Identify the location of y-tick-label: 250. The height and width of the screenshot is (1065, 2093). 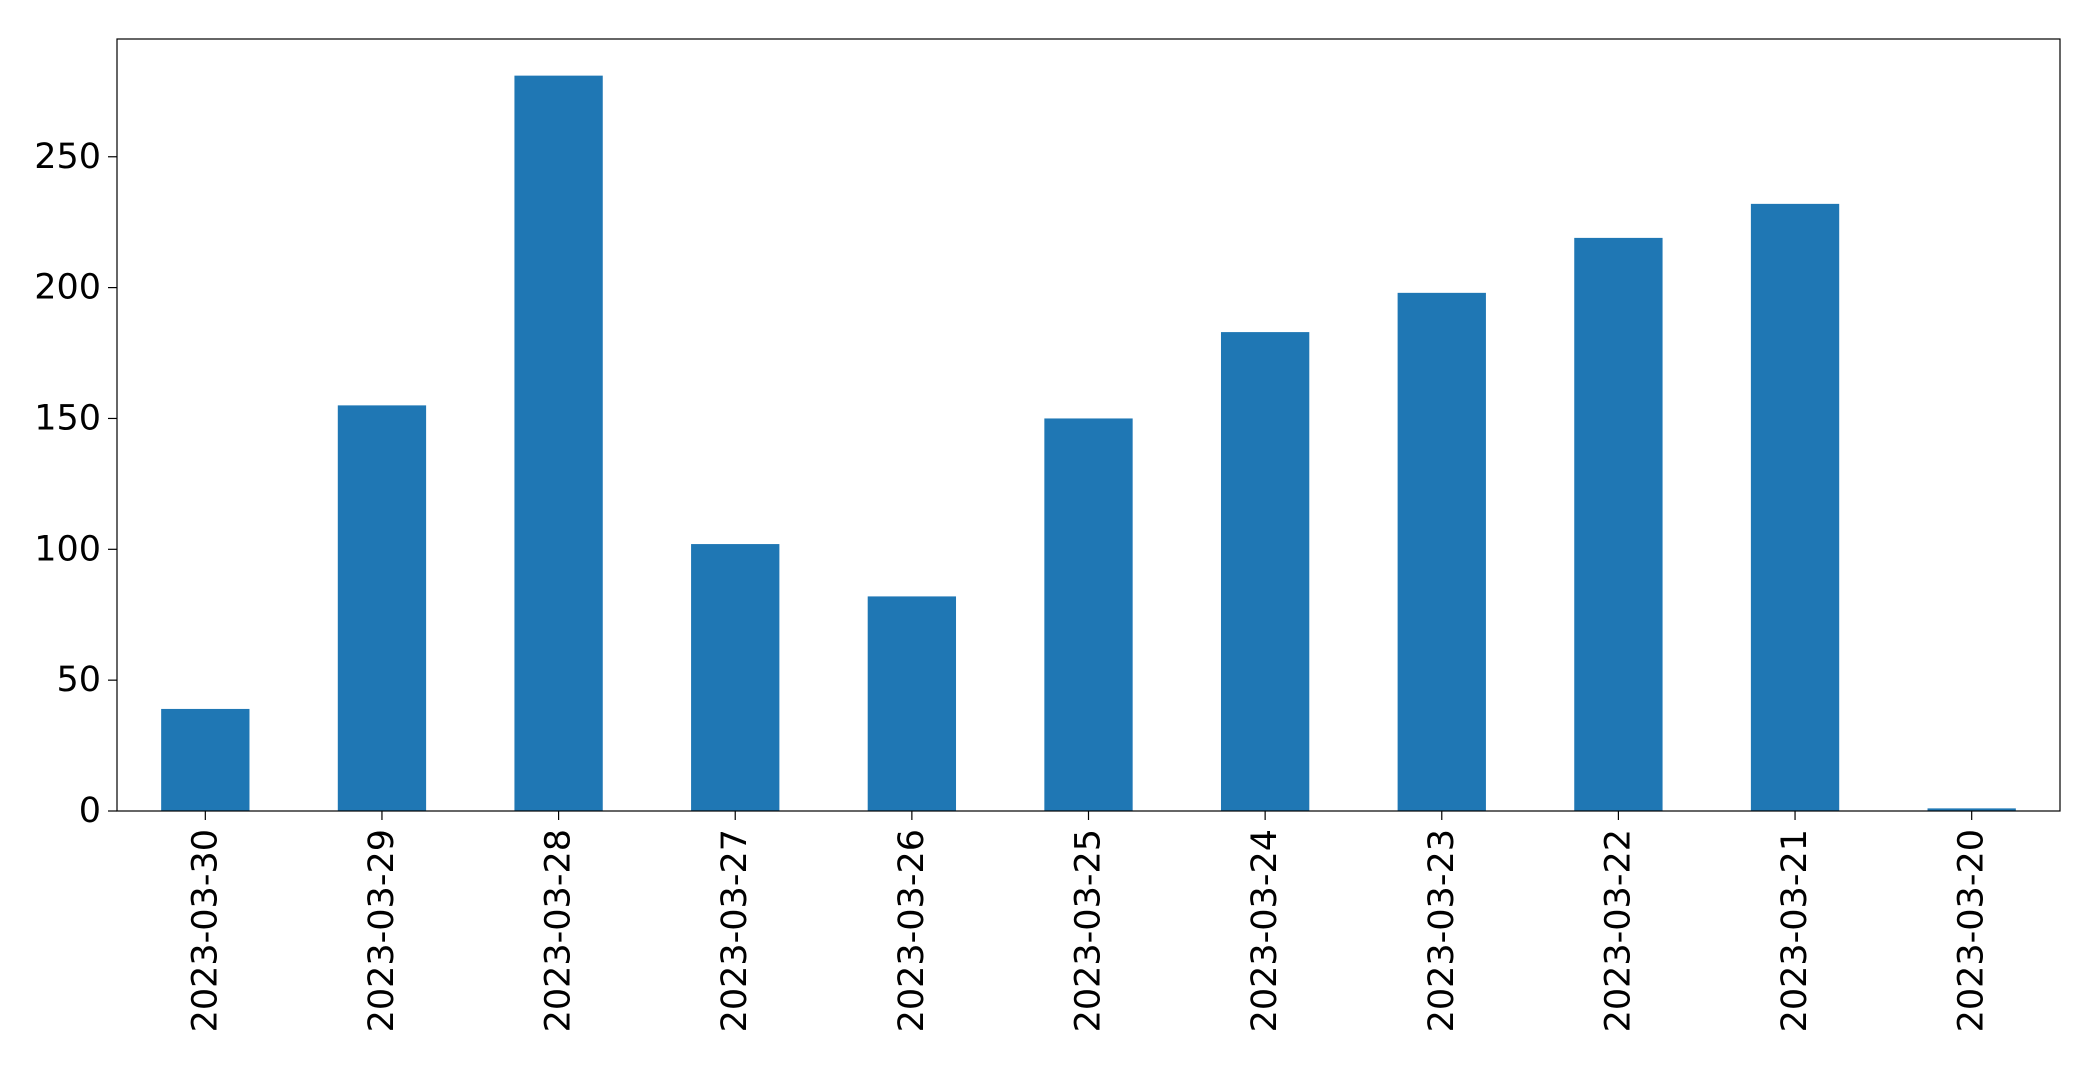
(67, 157).